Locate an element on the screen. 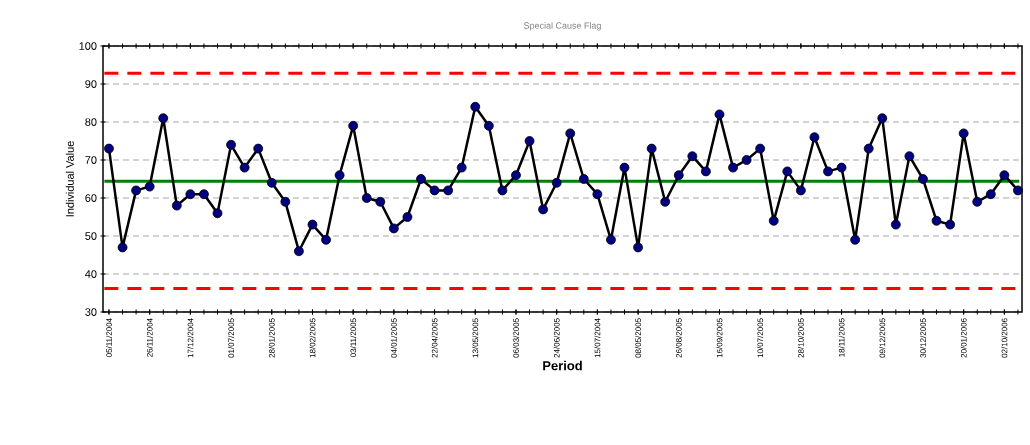  y-tick-label: 90 is located at coordinates (91, 84).